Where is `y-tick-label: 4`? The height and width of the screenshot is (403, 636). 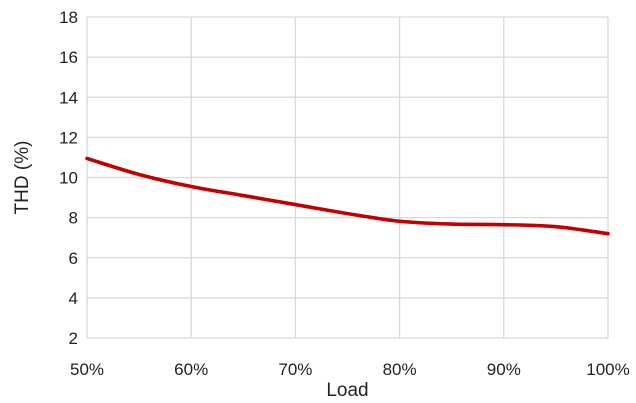
y-tick-label: 4 is located at coordinates (73, 298).